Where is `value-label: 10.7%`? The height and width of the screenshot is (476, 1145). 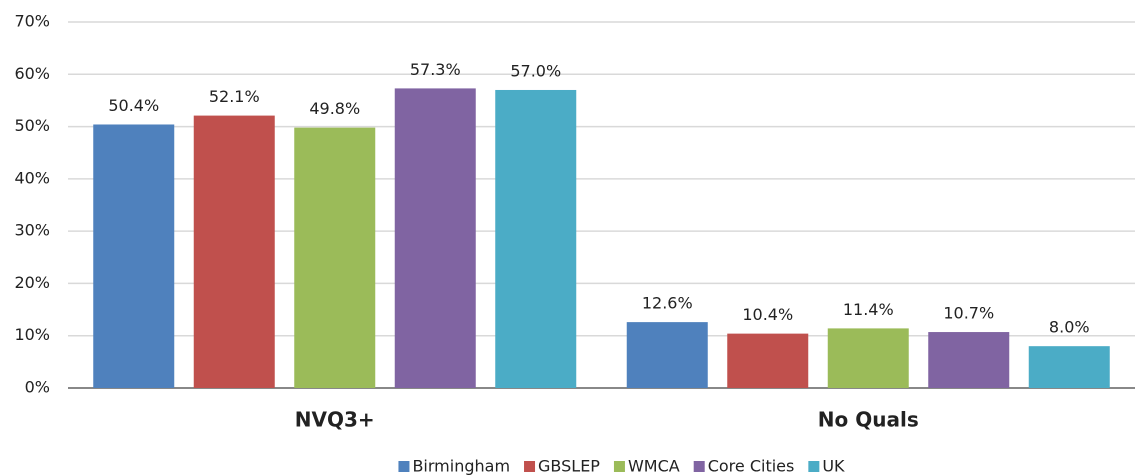 value-label: 10.7% is located at coordinates (968, 313).